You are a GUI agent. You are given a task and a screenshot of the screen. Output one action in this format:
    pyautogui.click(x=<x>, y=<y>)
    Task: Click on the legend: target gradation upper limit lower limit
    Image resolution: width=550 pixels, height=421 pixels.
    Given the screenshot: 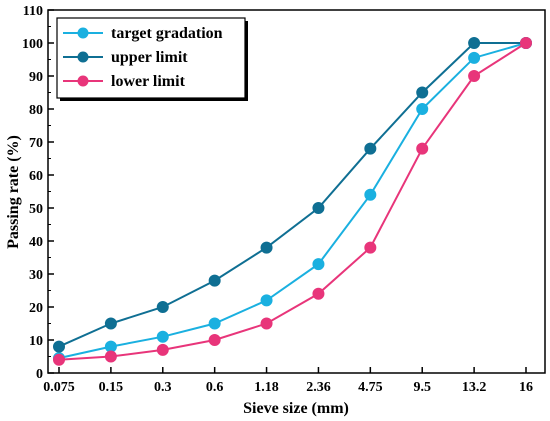 What is the action you would take?
    pyautogui.click(x=152, y=59)
    